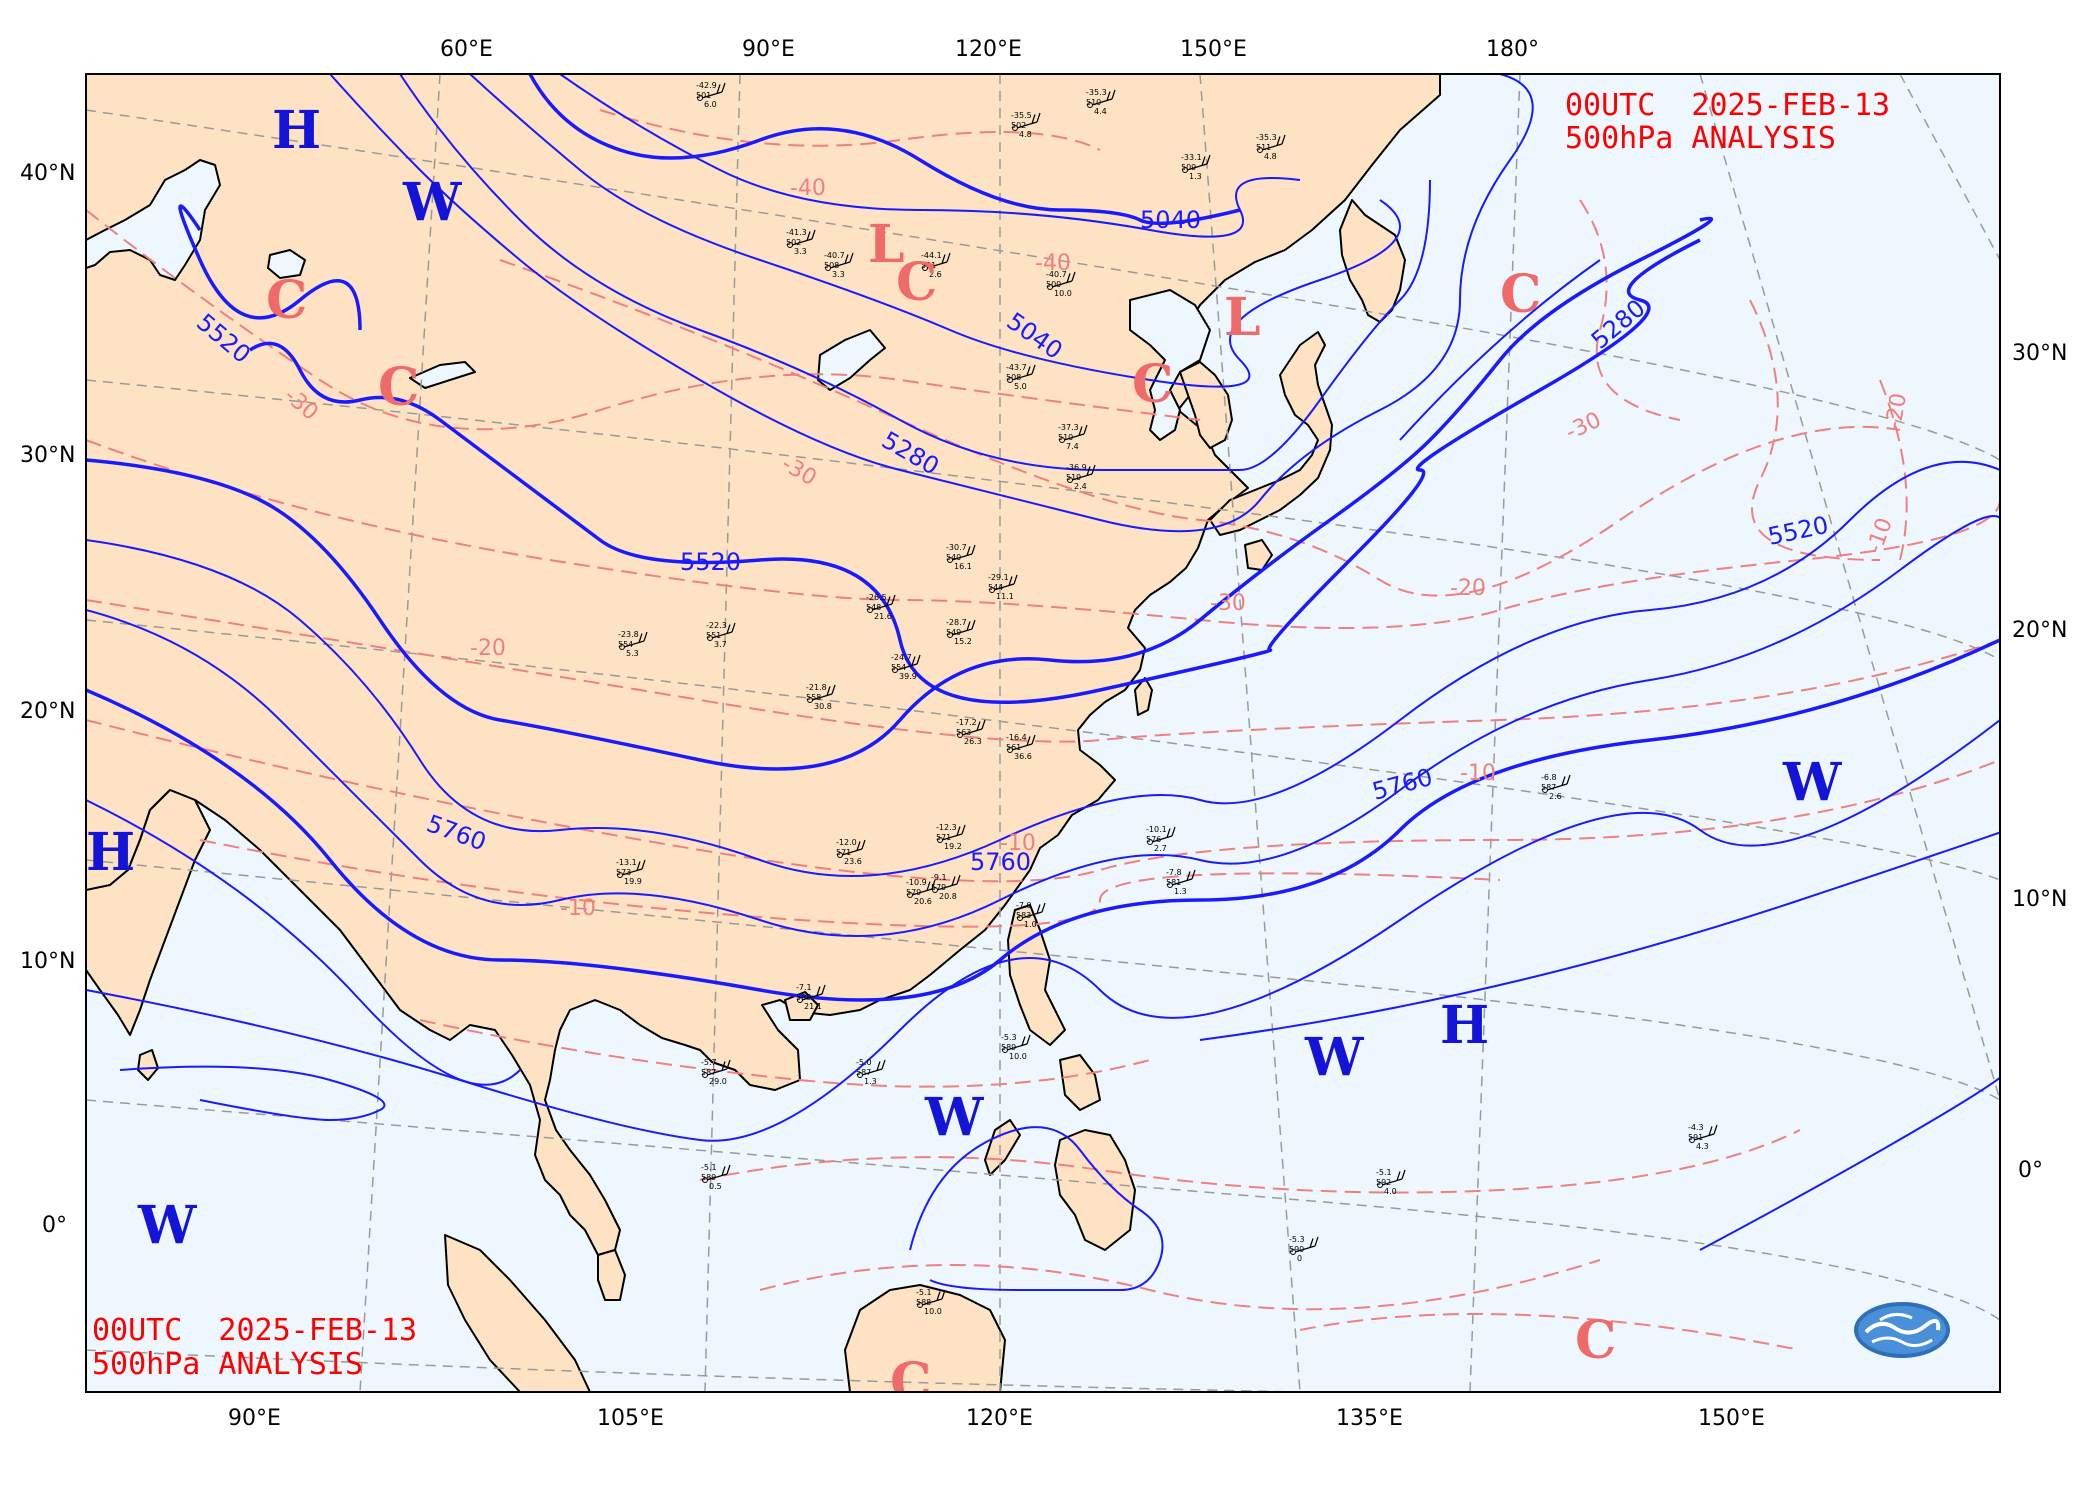 This screenshot has width=2090, height=1510. I want to click on bottom-lon-label: 105°E, so click(630, 1418).